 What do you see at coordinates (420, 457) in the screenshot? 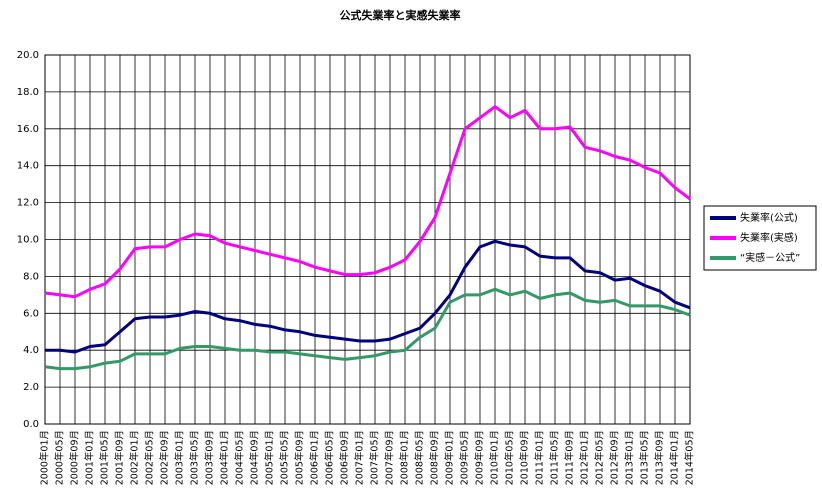
I see `x-tick-label: 2008年05月` at bounding box center [420, 457].